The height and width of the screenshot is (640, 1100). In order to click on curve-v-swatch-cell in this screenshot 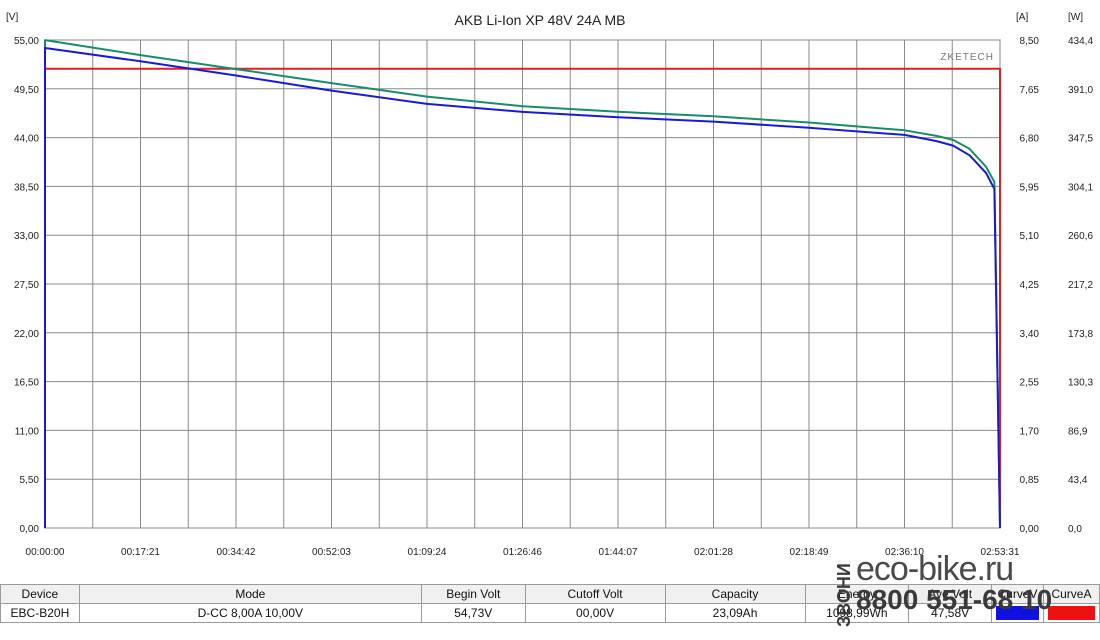, I will do `click(1017, 613)`.